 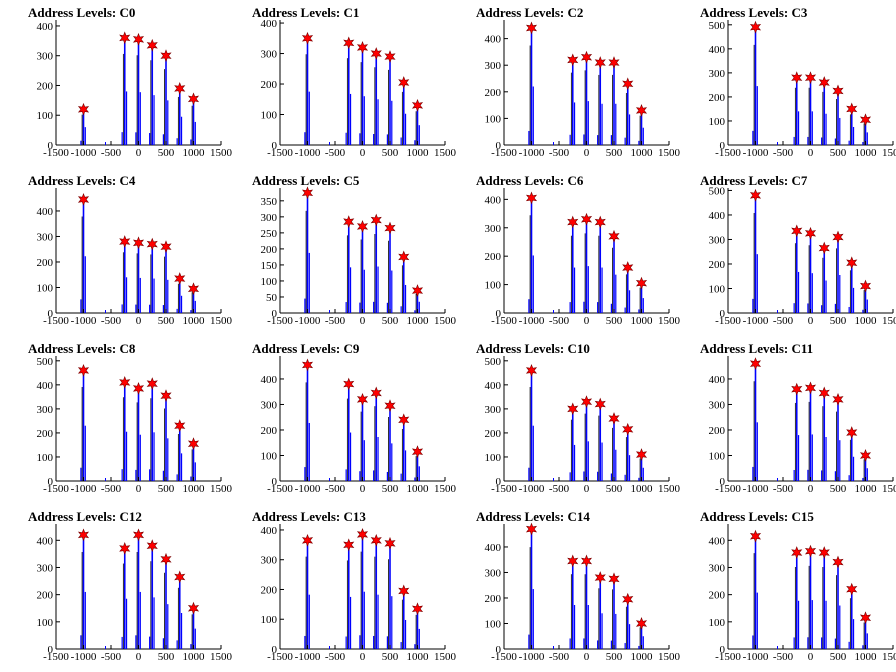 I want to click on y-tick-label: 500, so click(x=717, y=26).